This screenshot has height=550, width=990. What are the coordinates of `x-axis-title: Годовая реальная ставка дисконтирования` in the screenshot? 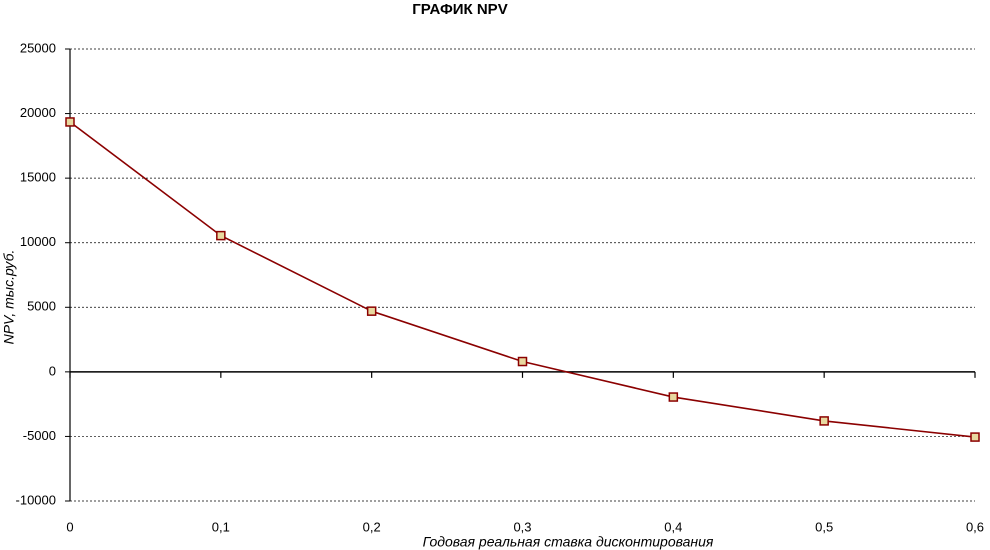 It's located at (568, 542).